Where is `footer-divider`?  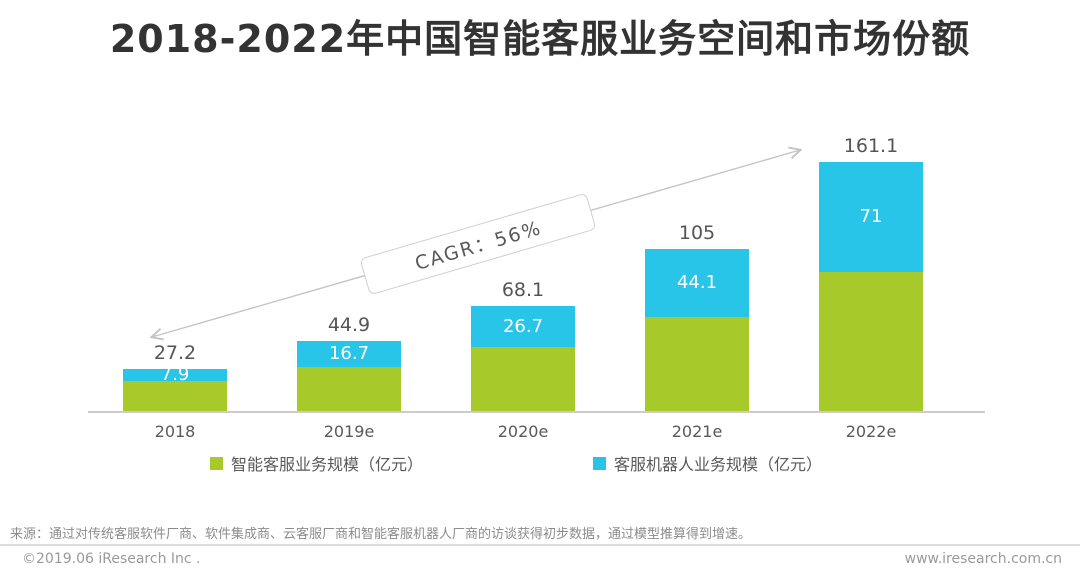
footer-divider is located at coordinates (540, 545).